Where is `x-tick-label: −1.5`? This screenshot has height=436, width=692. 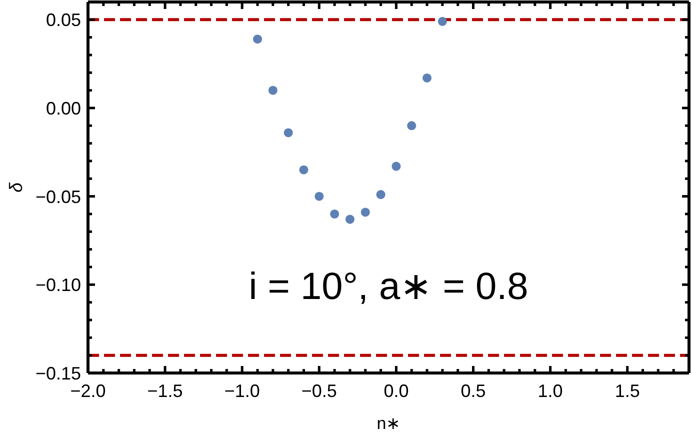 x-tick-label: −1.5 is located at coordinates (165, 391).